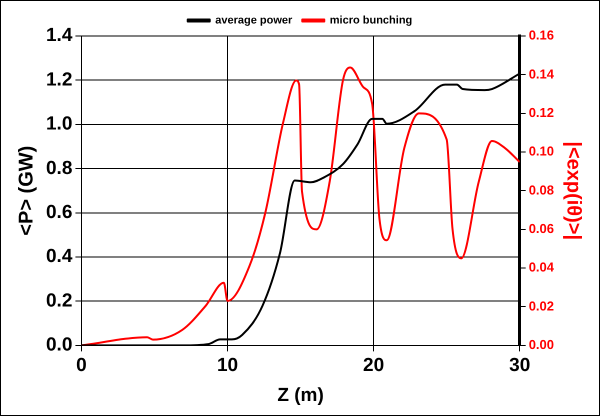 This screenshot has height=416, width=600. Describe the element at coordinates (373, 365) in the screenshot. I see `x-tick-label: 20` at that location.